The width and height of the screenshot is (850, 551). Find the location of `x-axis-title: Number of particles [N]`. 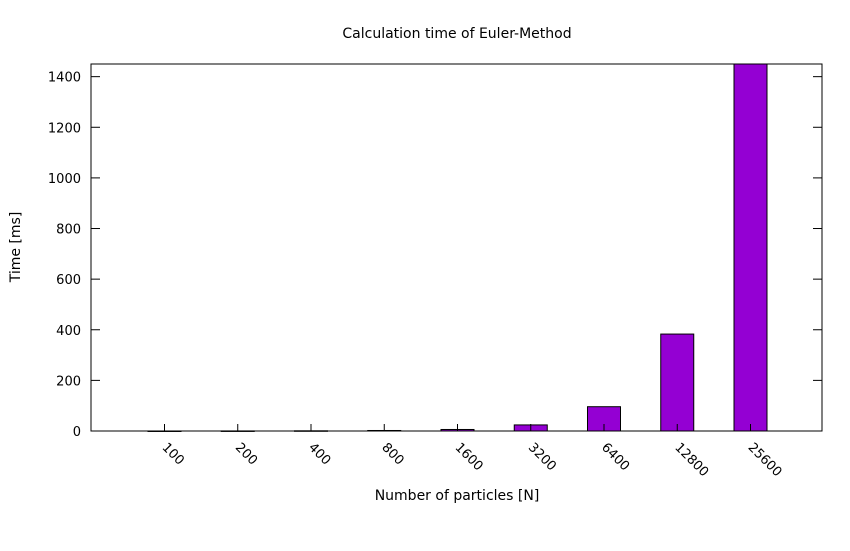

x-axis-title: Number of particles [N] is located at coordinates (457, 496).